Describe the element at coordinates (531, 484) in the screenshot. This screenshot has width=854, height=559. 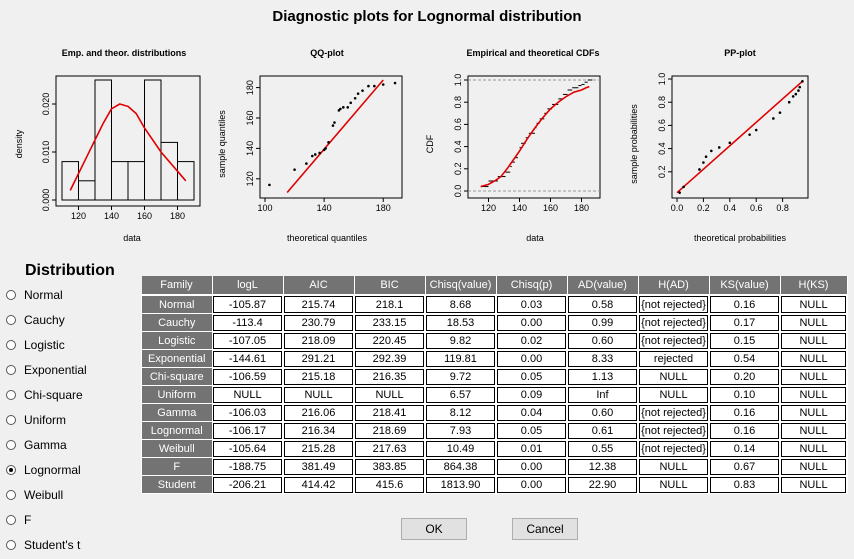
I see `table-cell: 0.00` at that location.